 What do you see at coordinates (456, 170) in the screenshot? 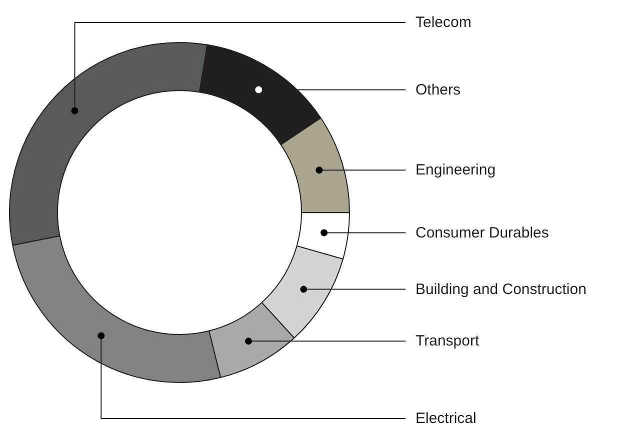
I see `slice-label: Engineering` at bounding box center [456, 170].